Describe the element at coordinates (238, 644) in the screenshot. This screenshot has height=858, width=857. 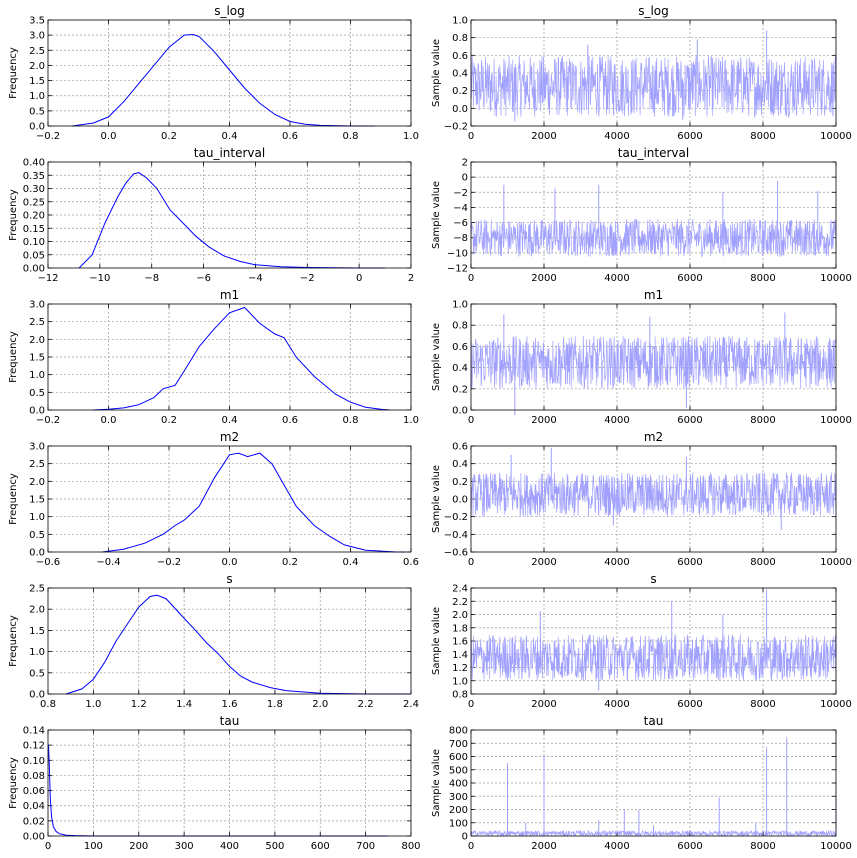
I see `density-curve` at that location.